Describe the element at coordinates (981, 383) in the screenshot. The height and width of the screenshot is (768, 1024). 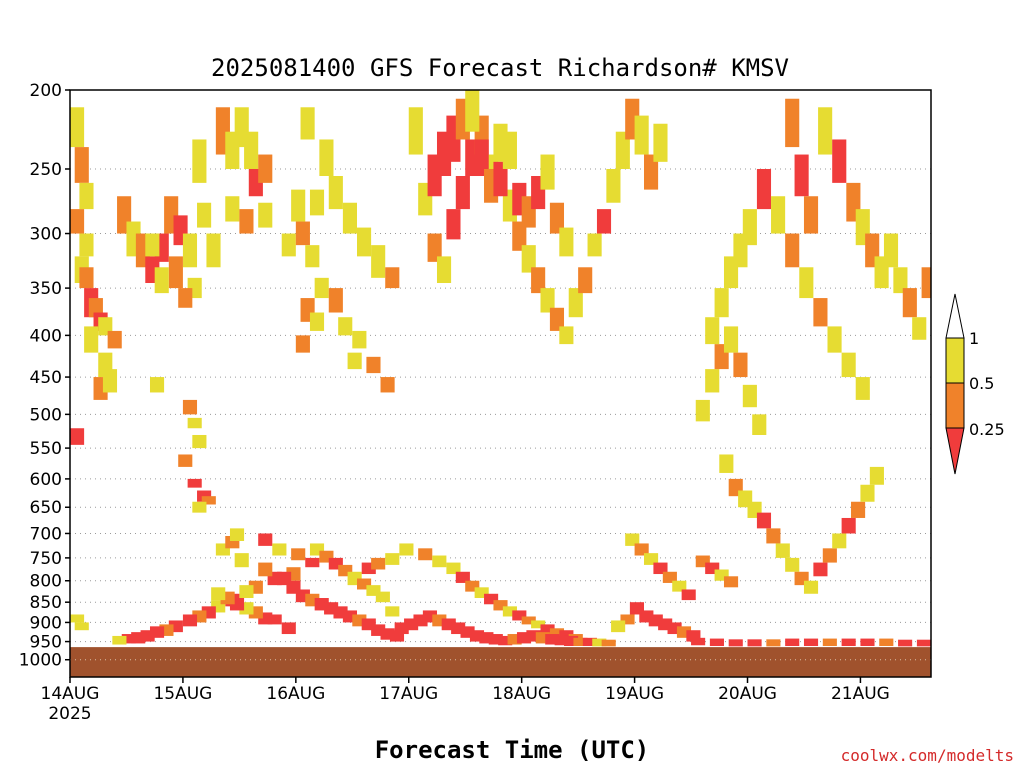
I see `legend-label-0.5: 0.5` at that location.